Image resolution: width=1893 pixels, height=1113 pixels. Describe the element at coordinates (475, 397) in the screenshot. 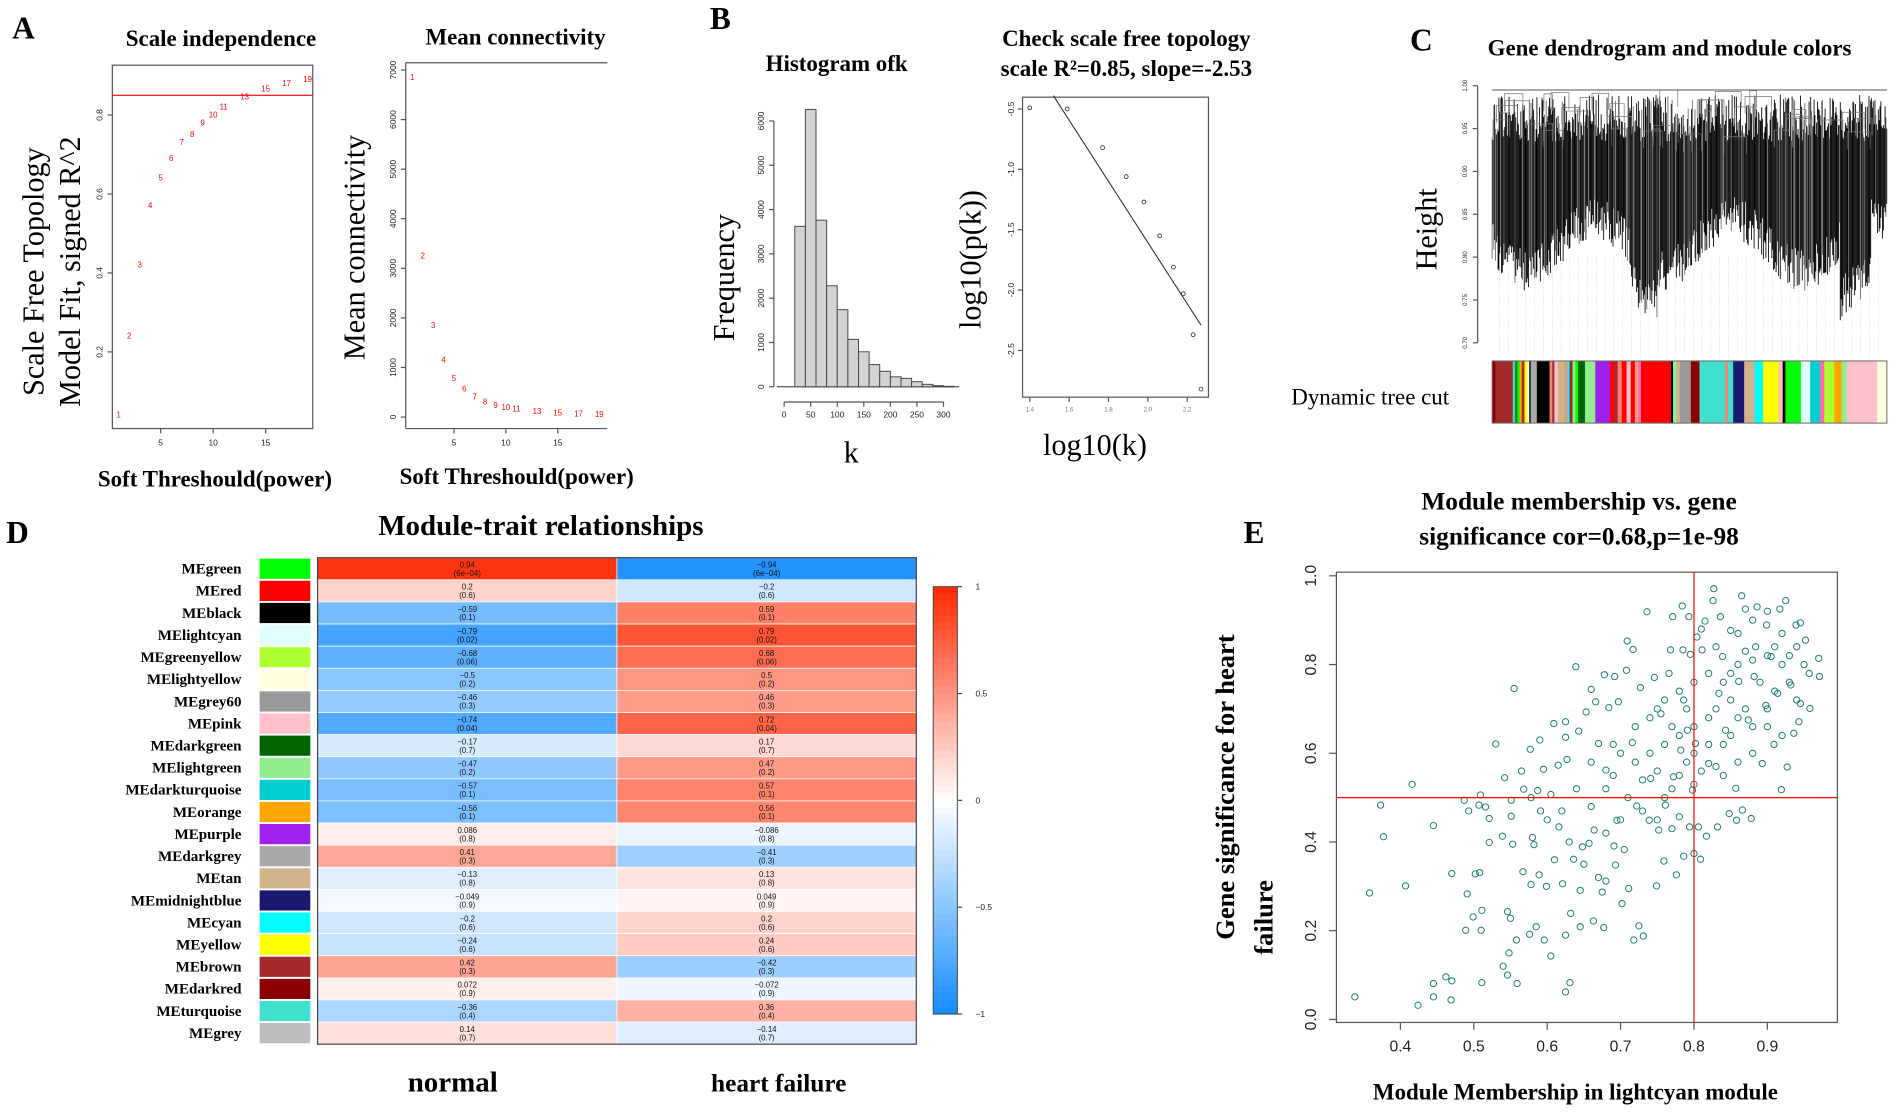

I see `power-label: 7` at that location.